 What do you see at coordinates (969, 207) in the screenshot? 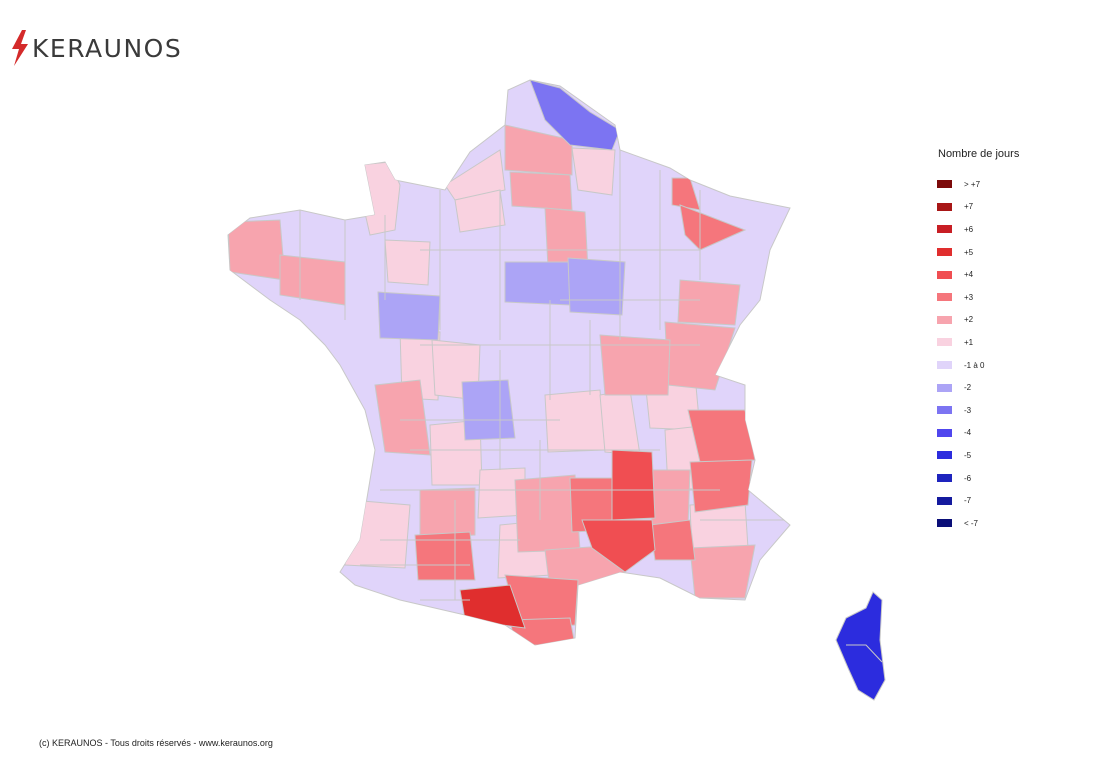
I see `legend-label: +7` at bounding box center [969, 207].